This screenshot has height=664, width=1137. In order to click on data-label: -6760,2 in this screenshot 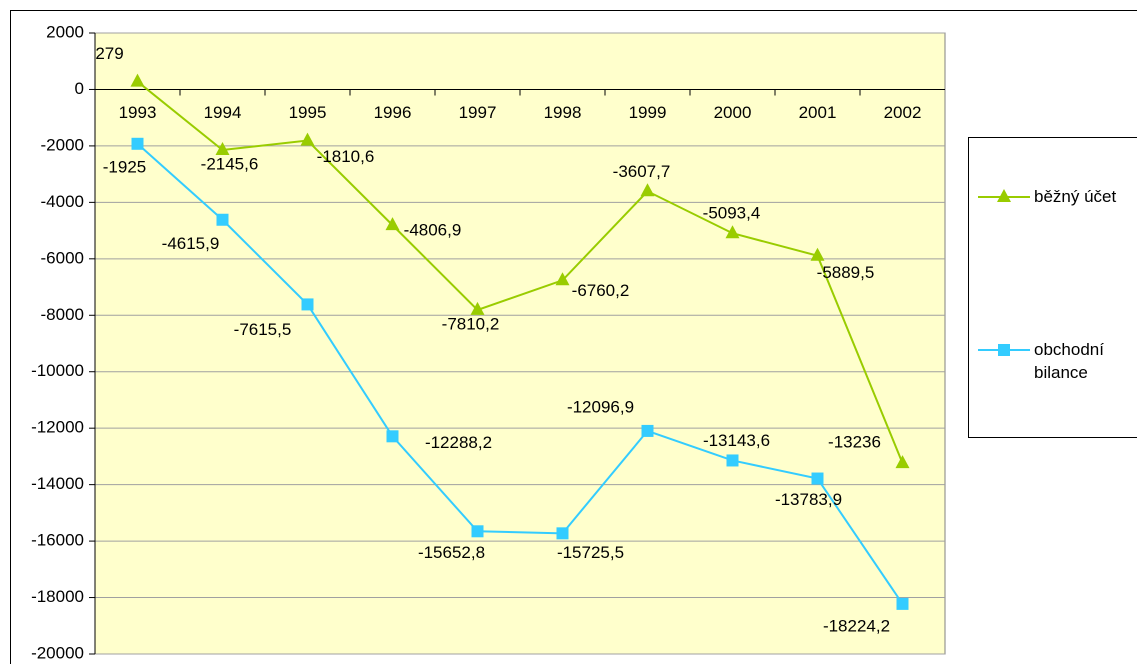, I will do `click(601, 290)`.